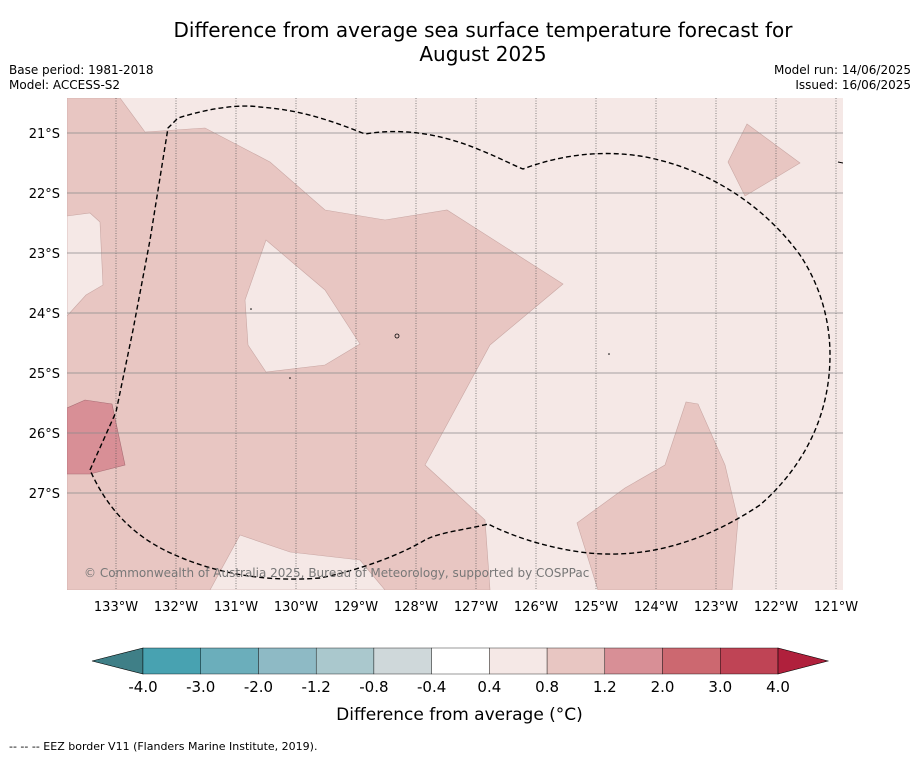 This screenshot has height=758, width=919. What do you see at coordinates (596, 607) in the screenshot?
I see `lon-label: 125°W` at bounding box center [596, 607].